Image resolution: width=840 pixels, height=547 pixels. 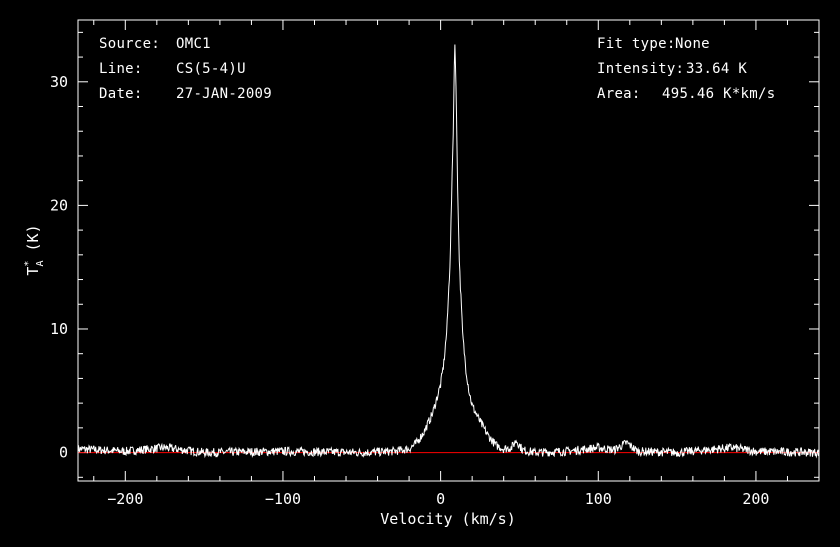 I want to click on x-tick-label: 0, so click(x=440, y=499).